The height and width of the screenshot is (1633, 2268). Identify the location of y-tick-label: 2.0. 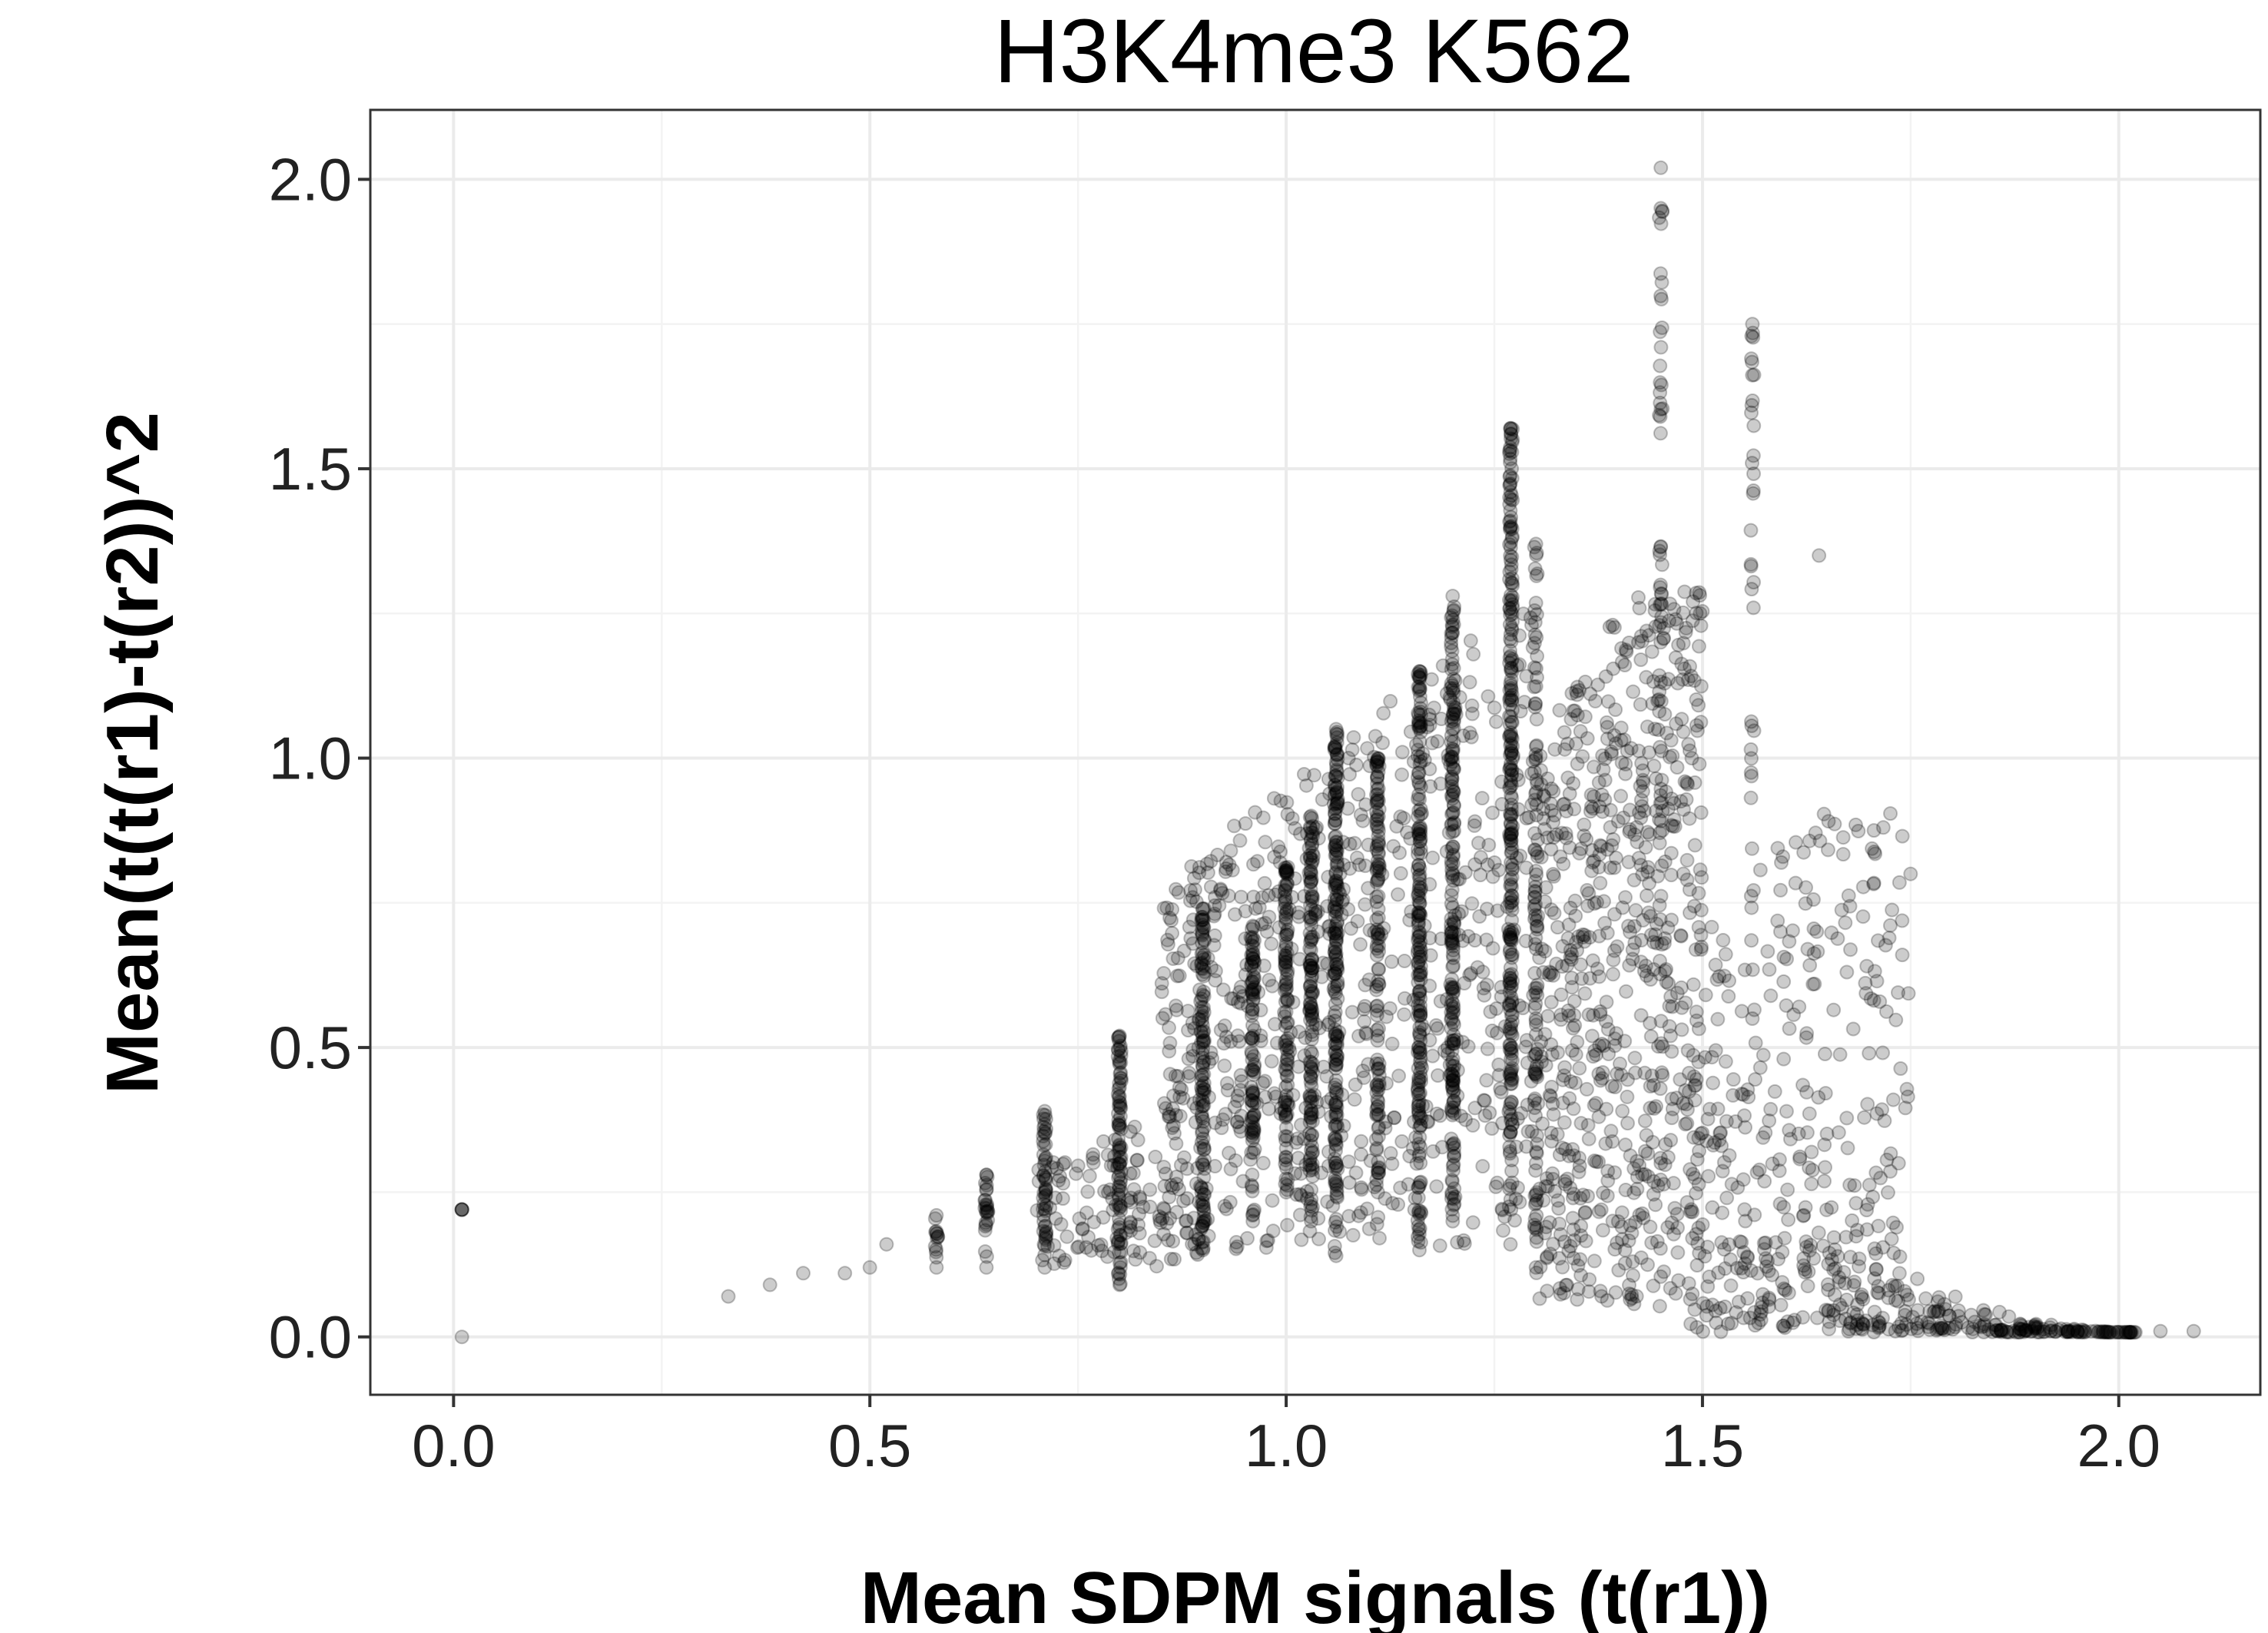
(310, 179).